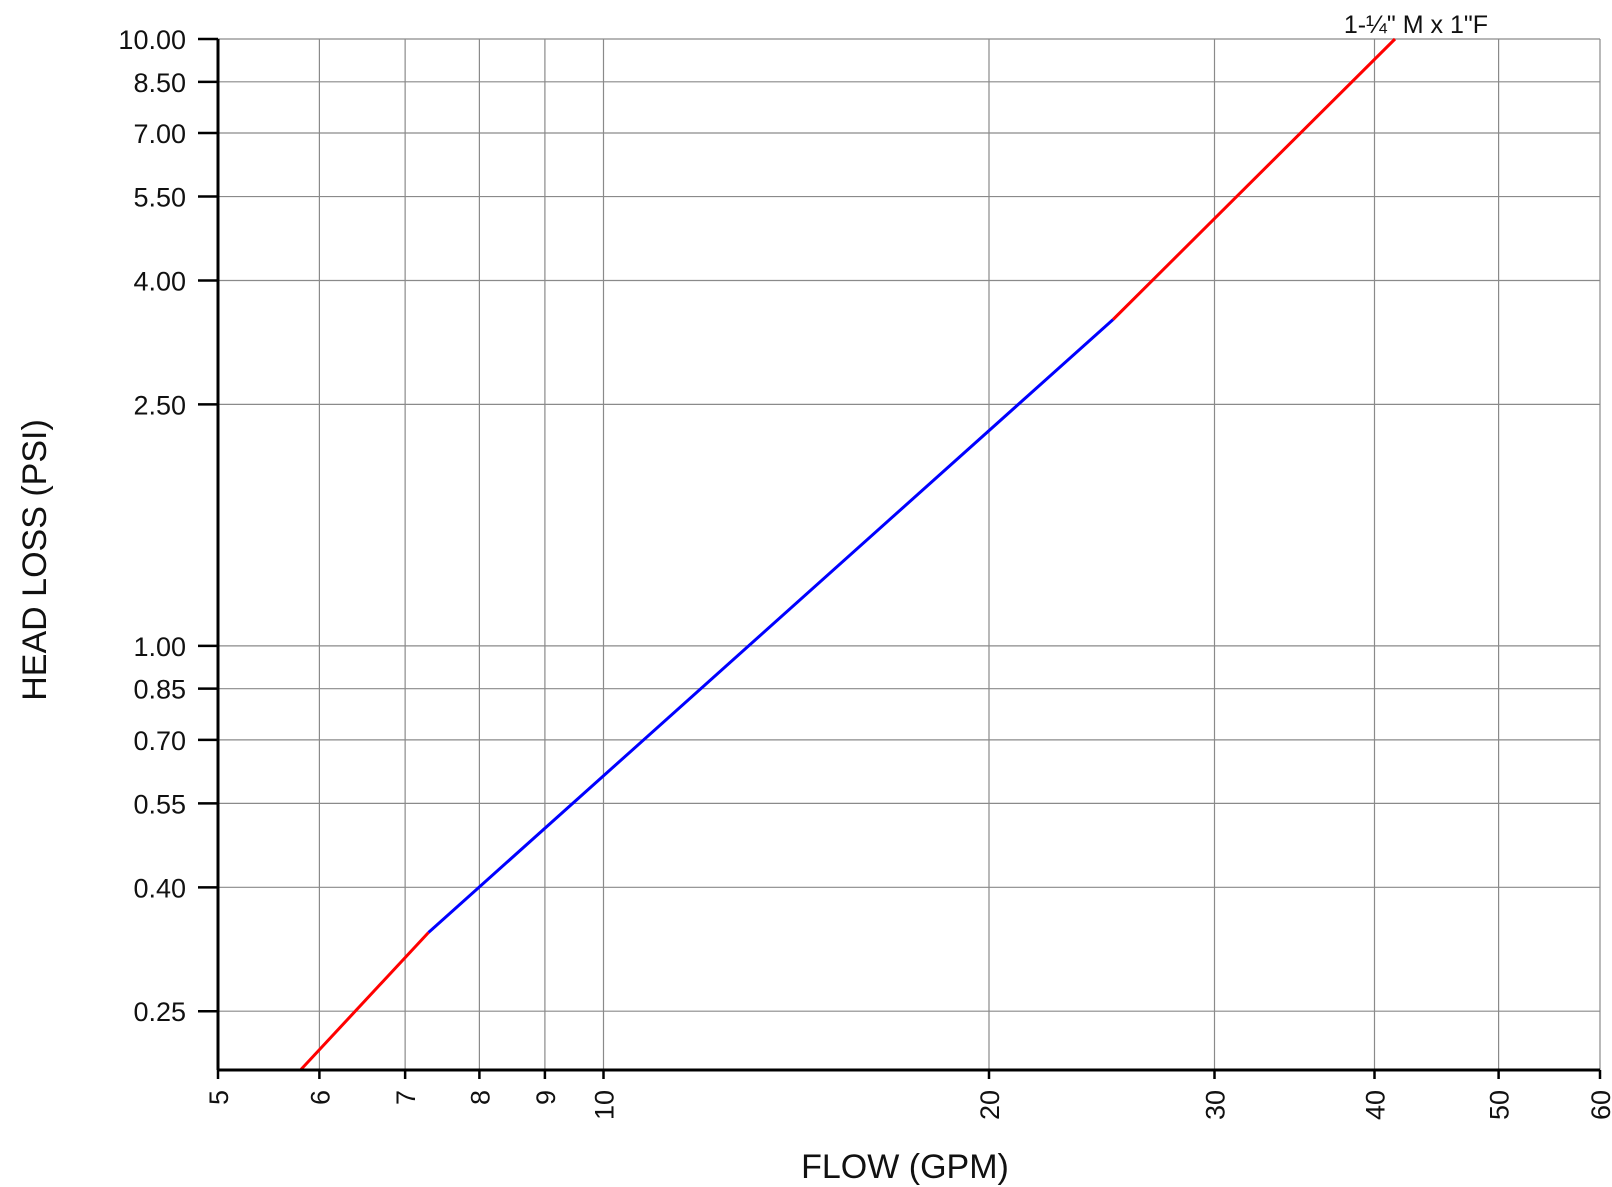 The width and height of the screenshot is (1612, 1187). What do you see at coordinates (1216, 1105) in the screenshot?
I see `x-tick-label: 30` at bounding box center [1216, 1105].